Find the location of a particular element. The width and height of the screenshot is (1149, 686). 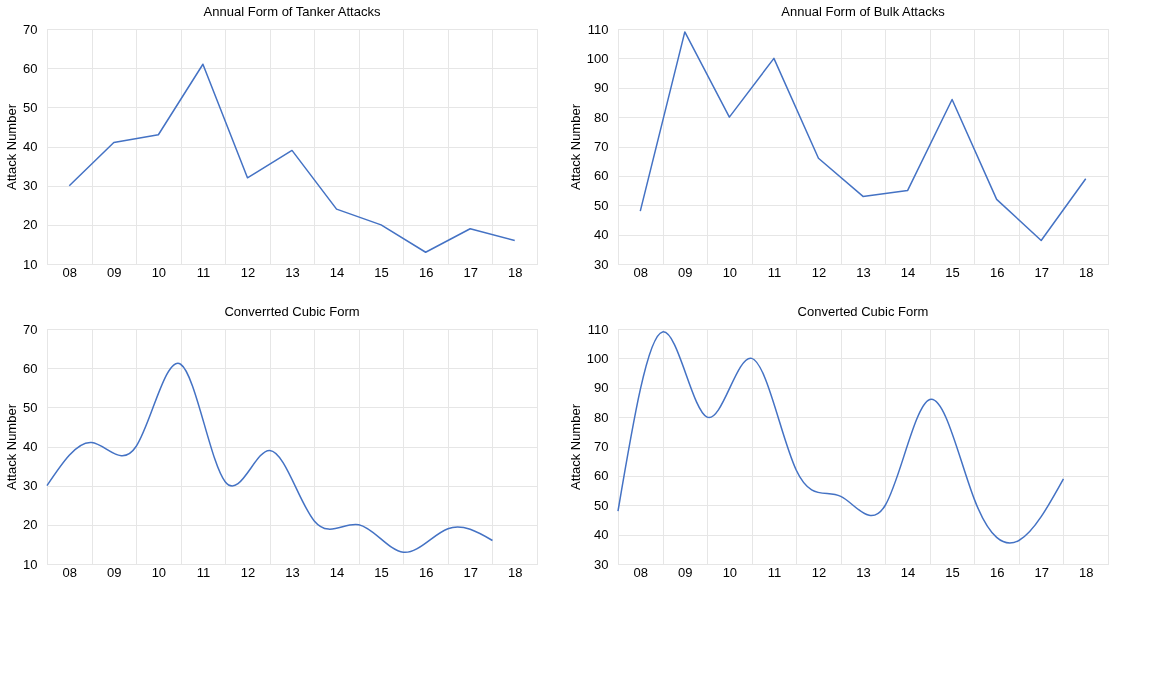

chart-title: Converrted Cubic Form is located at coordinates (292, 311).